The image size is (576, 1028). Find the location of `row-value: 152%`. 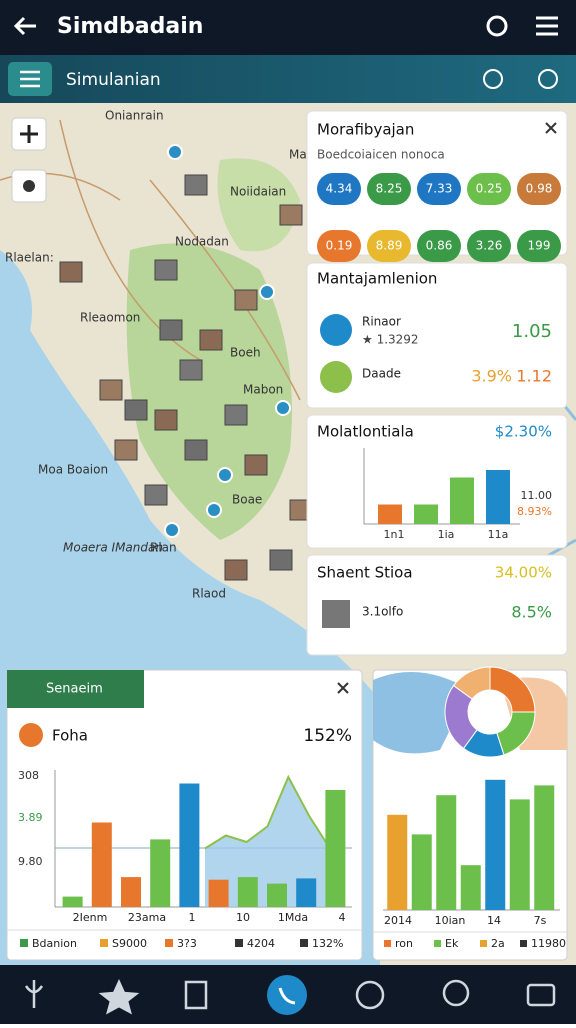

row-value: 152% is located at coordinates (327, 736).